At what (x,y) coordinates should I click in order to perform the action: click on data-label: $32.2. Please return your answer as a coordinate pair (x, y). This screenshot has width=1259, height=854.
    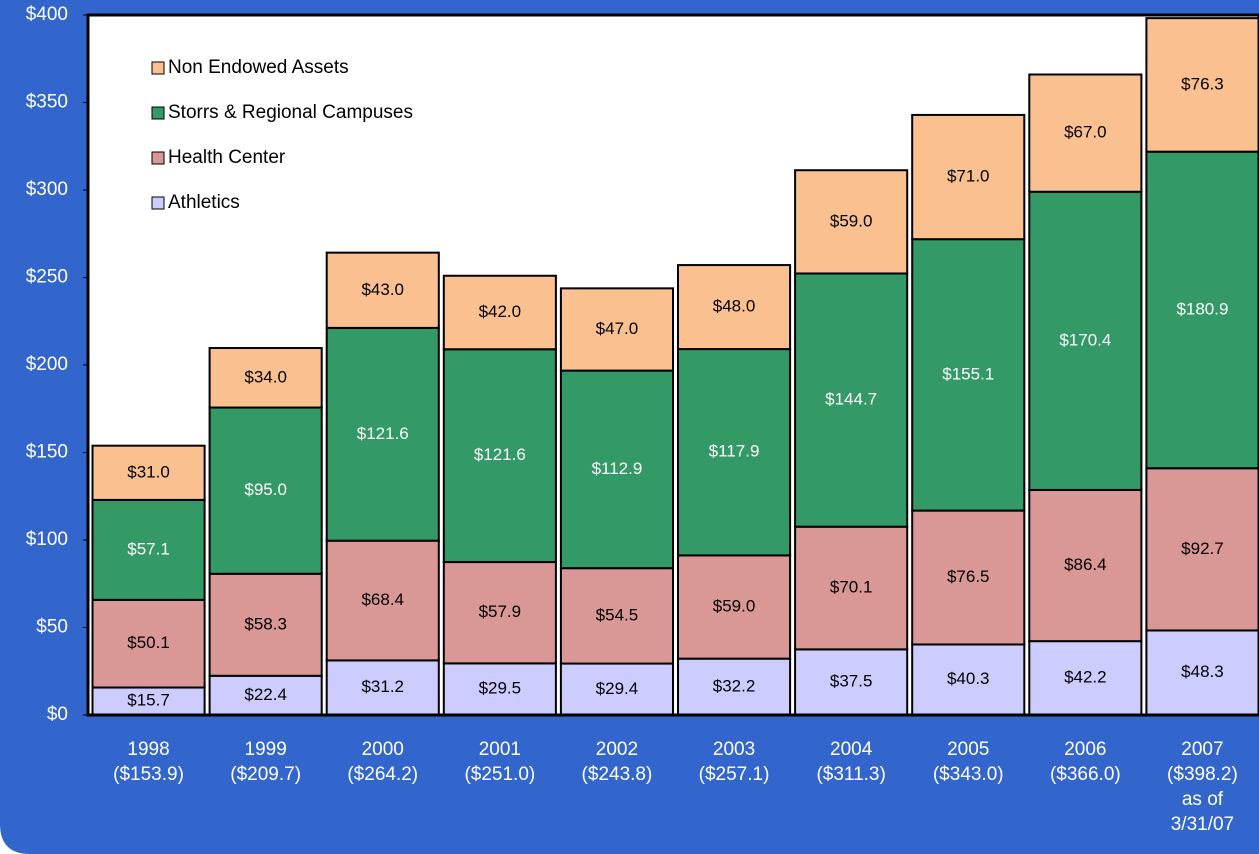
    Looking at the image, I should click on (734, 685).